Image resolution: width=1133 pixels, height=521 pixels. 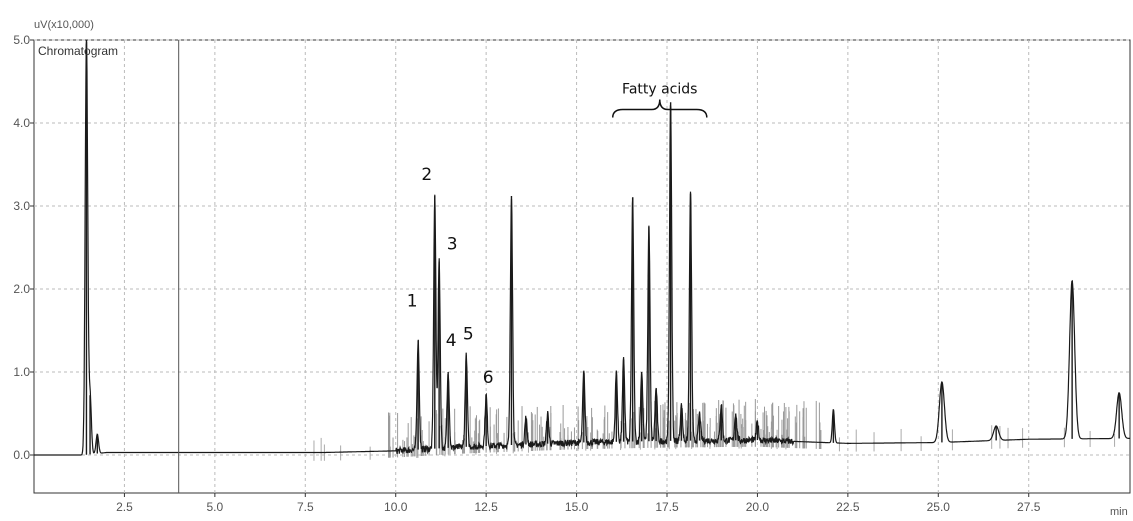 What do you see at coordinates (305, 507) in the screenshot?
I see `x-tick-label: 7.5` at bounding box center [305, 507].